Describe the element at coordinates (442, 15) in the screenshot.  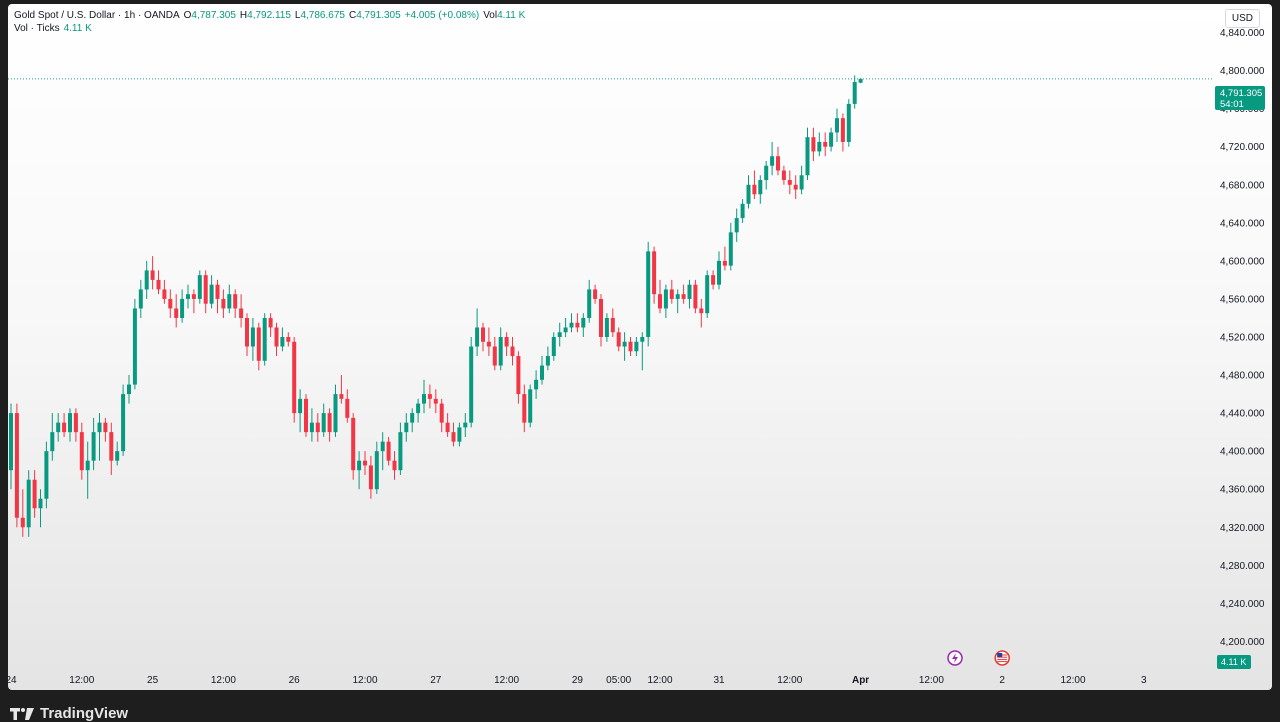
I see `legend-change: +4.005 (+0.08%)` at that location.